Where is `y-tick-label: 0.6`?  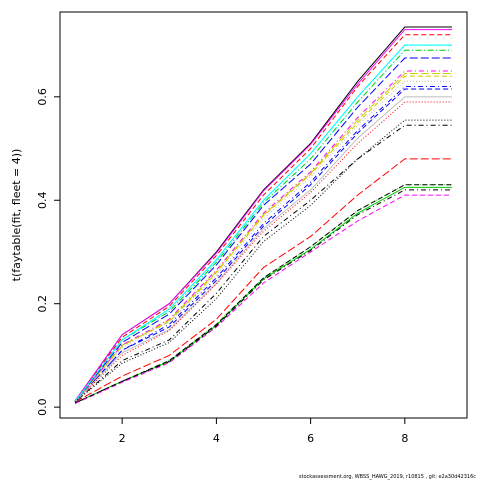 y-tick-label: 0.6 is located at coordinates (42, 97).